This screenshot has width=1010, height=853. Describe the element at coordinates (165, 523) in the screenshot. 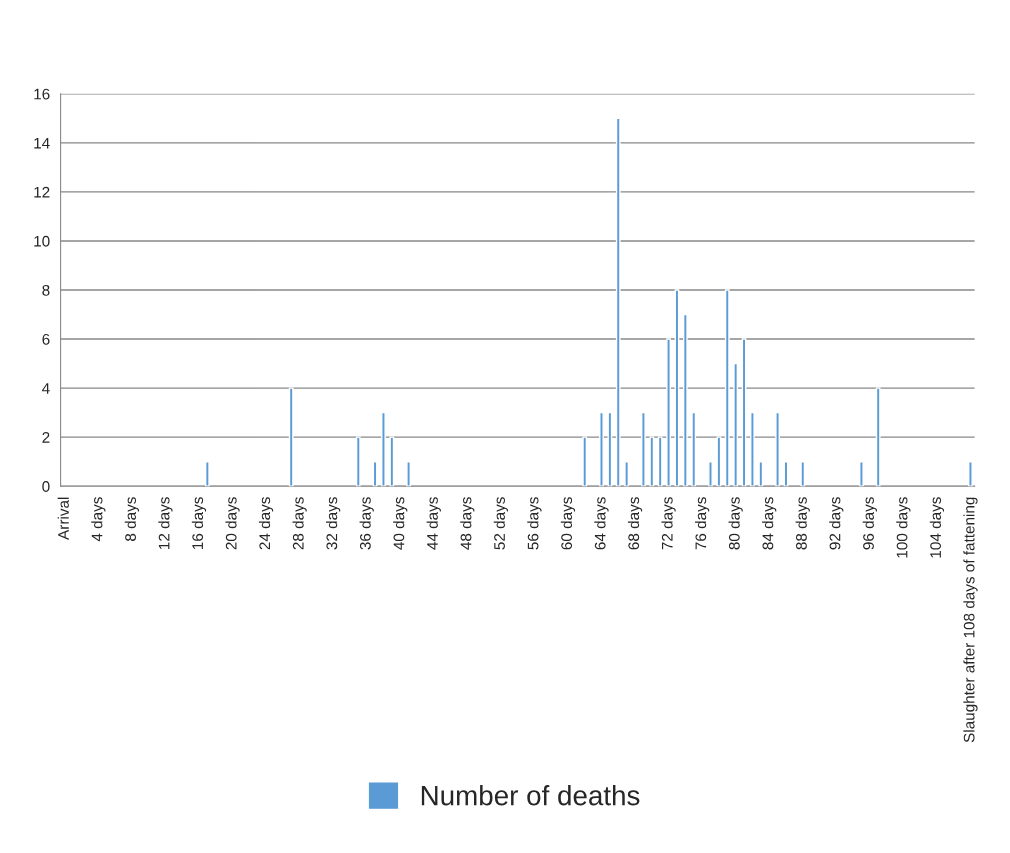

I see `x-tick-label: 12 days` at that location.